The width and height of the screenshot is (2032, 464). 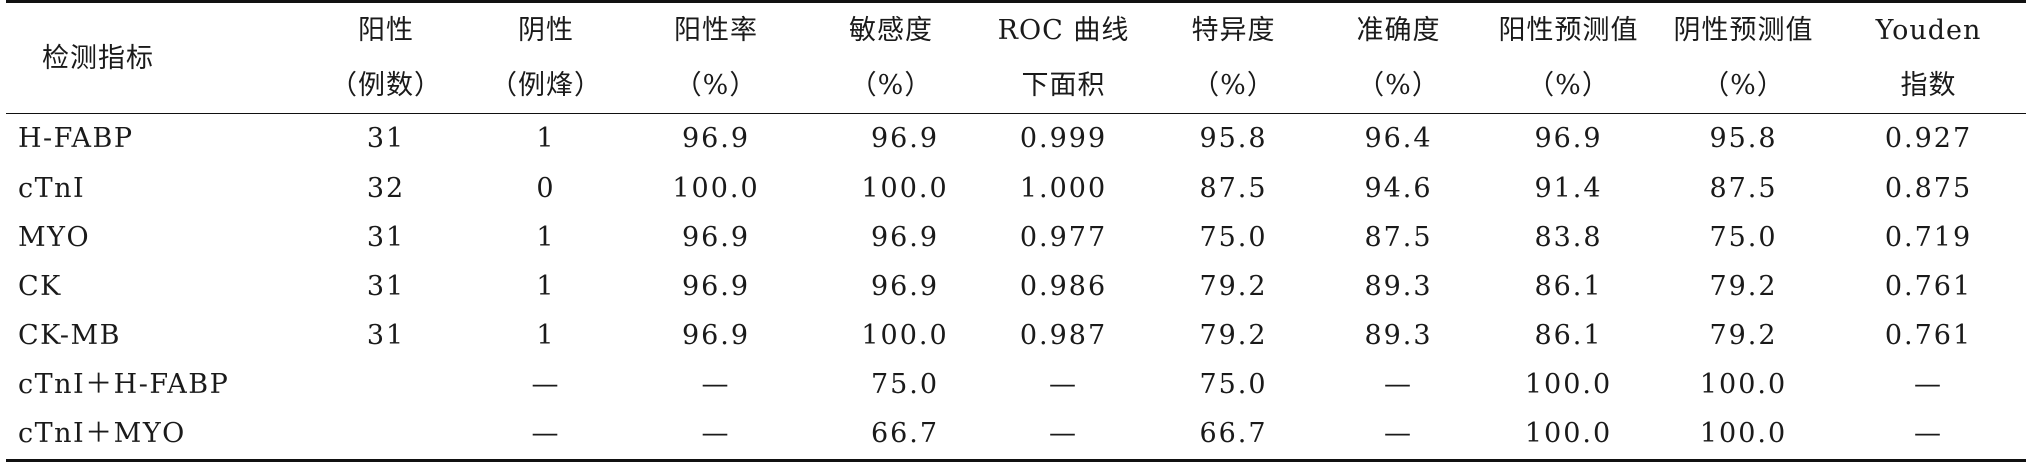 I want to click on cell-npv: 75.0, so click(x=1743, y=237).